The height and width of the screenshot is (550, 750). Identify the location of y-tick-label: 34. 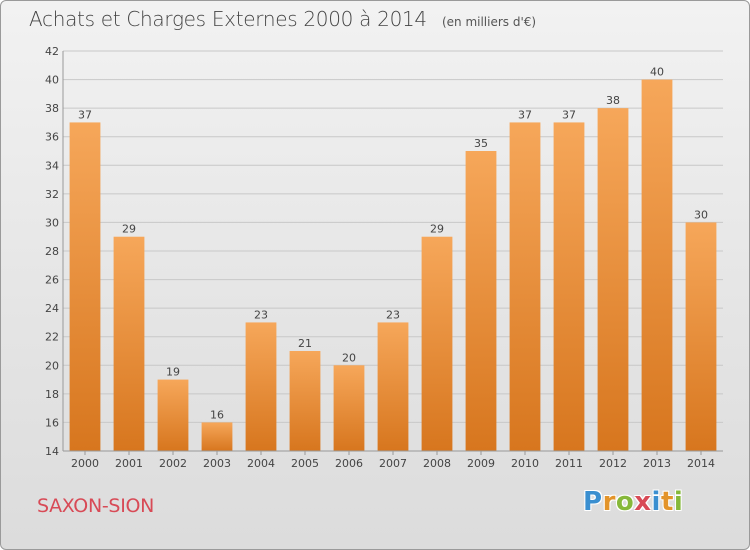
(52, 165).